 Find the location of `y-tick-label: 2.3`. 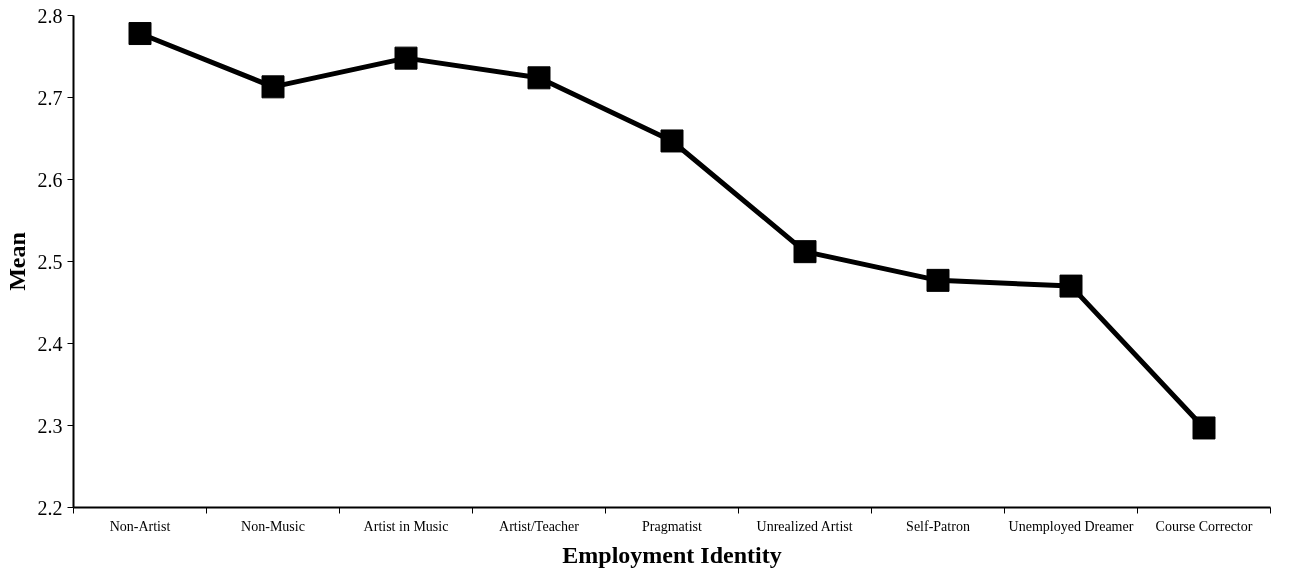

y-tick-label: 2.3 is located at coordinates (50, 425).